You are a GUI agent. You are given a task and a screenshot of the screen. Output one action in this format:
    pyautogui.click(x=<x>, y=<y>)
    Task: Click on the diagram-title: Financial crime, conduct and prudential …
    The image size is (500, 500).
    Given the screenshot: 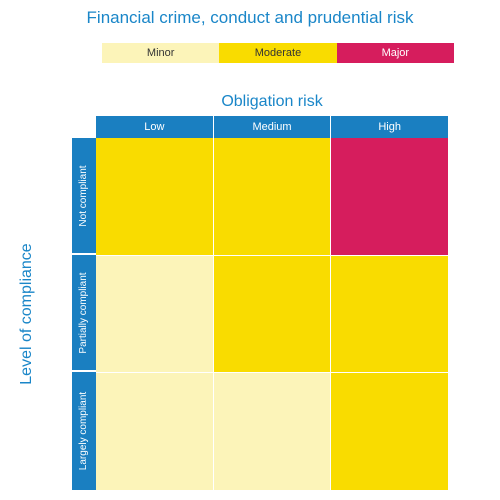 What is the action you would take?
    pyautogui.click(x=250, y=17)
    